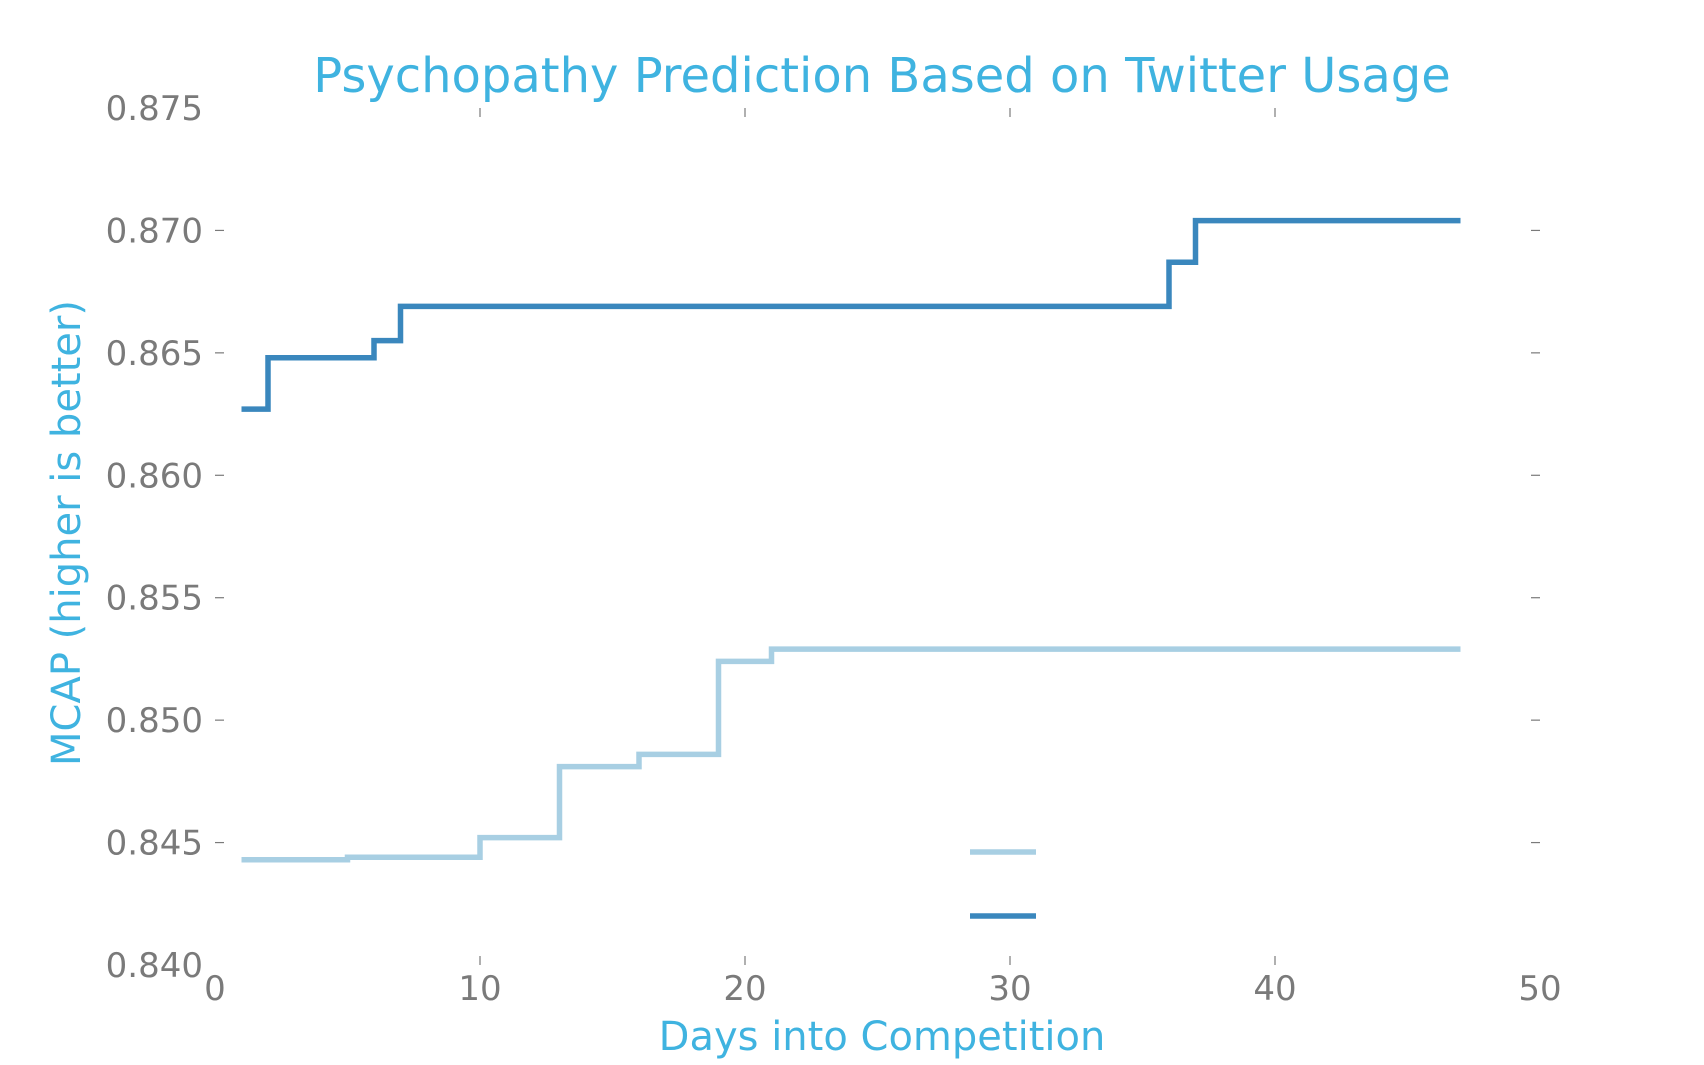 This screenshot has height=1065, width=1704. Describe the element at coordinates (1539, 989) in the screenshot. I see `x-tick-label: 50` at that location.